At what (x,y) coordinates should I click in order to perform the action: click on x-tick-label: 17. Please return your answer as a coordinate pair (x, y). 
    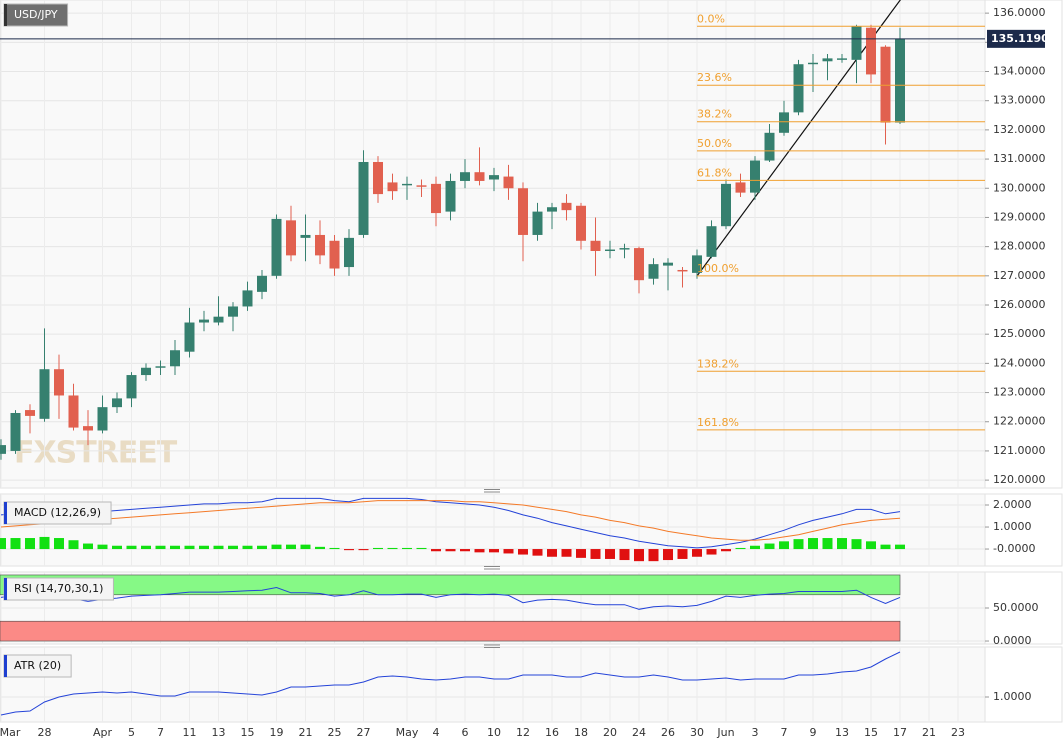
    Looking at the image, I should click on (900, 732).